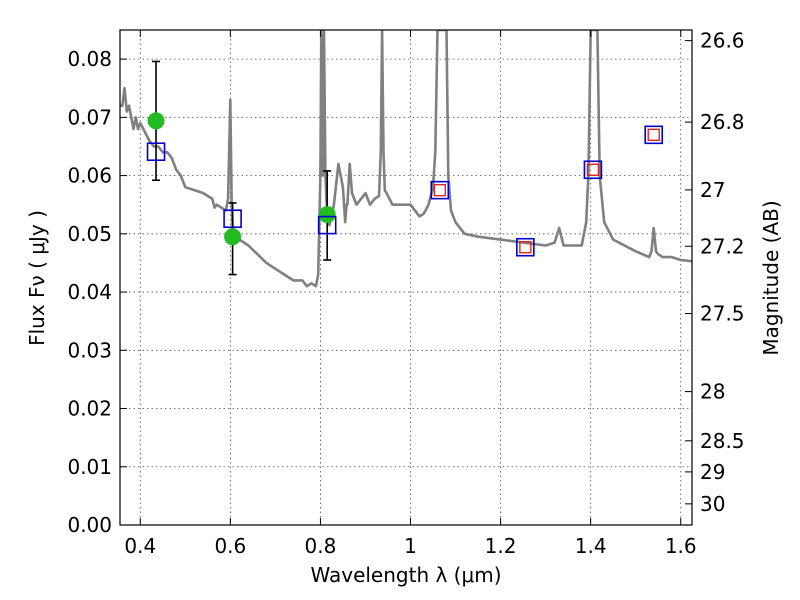 Image resolution: width=800 pixels, height=600 pixels. What do you see at coordinates (591, 546) in the screenshot?
I see `x-tick-label: 1.4` at bounding box center [591, 546].